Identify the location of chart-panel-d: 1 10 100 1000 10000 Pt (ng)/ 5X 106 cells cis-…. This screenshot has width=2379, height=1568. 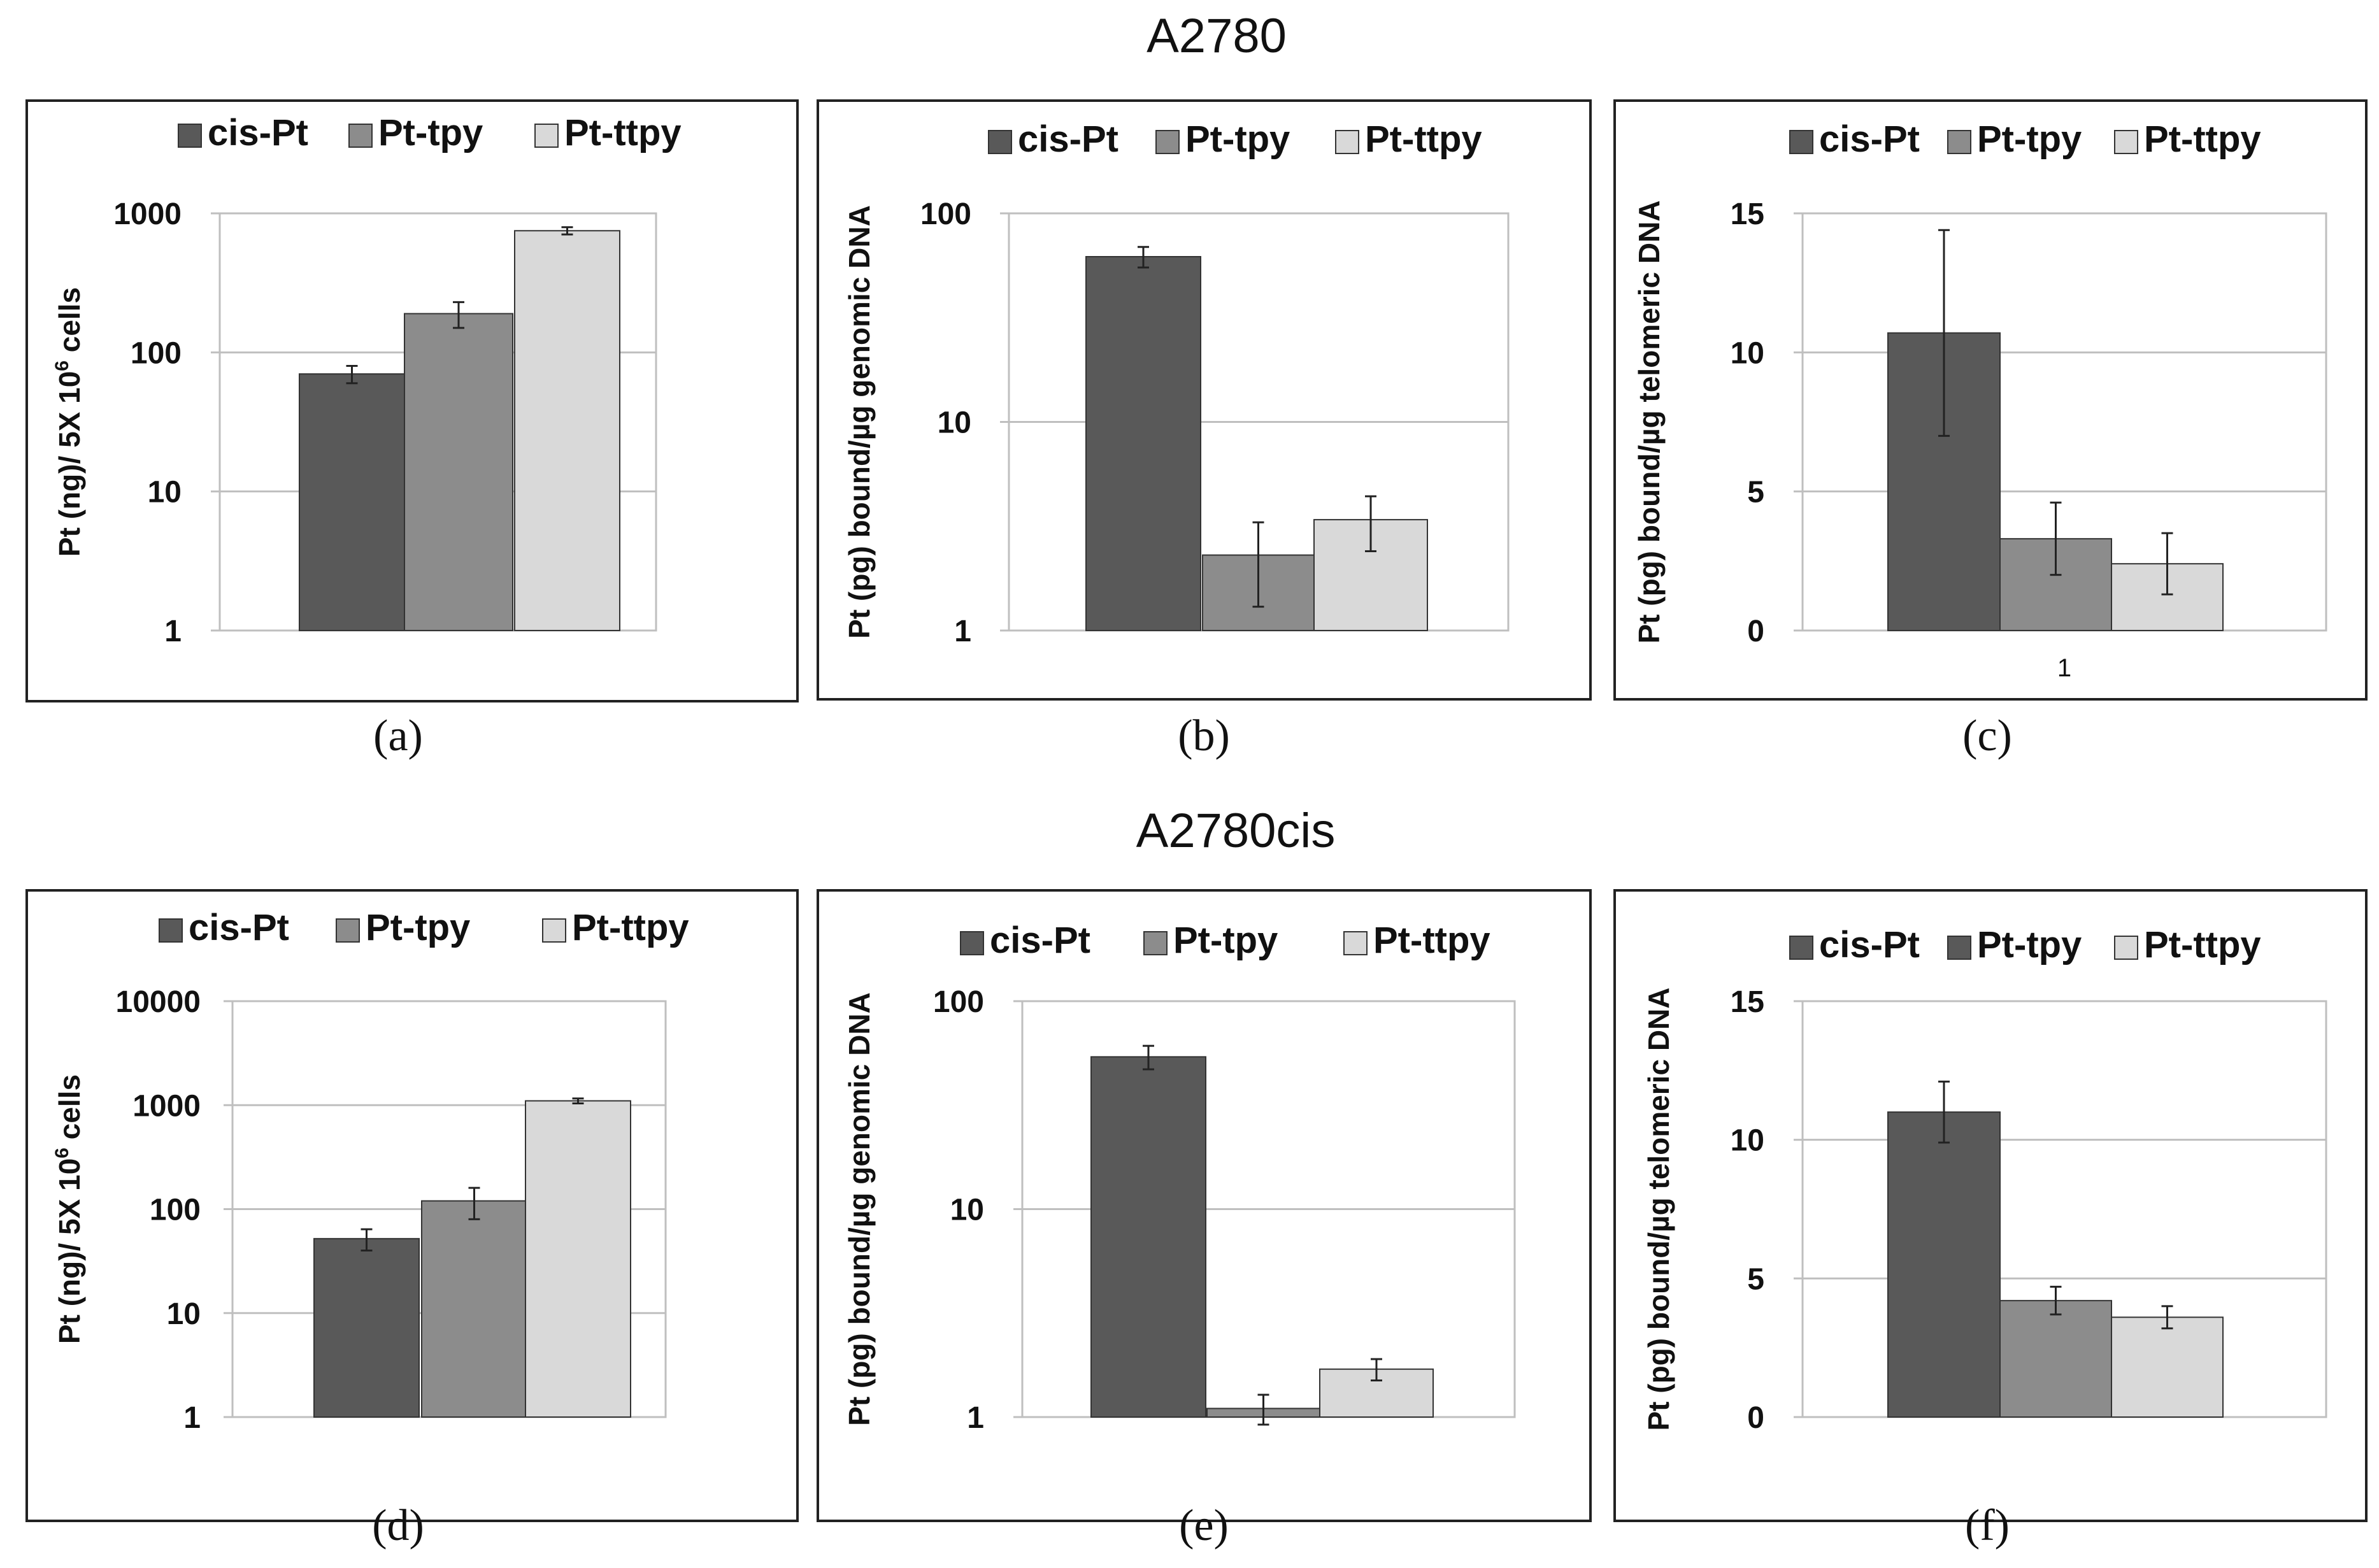
(412, 1219).